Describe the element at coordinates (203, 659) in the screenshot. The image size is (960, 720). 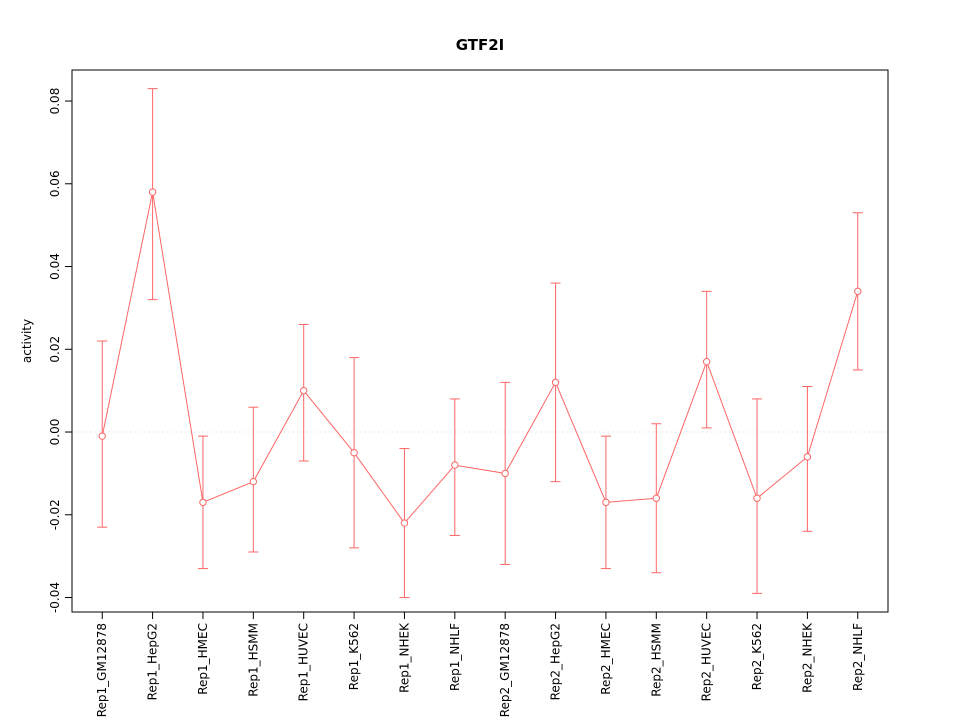
I see `x-tick-label: Rep1_HMEC` at that location.